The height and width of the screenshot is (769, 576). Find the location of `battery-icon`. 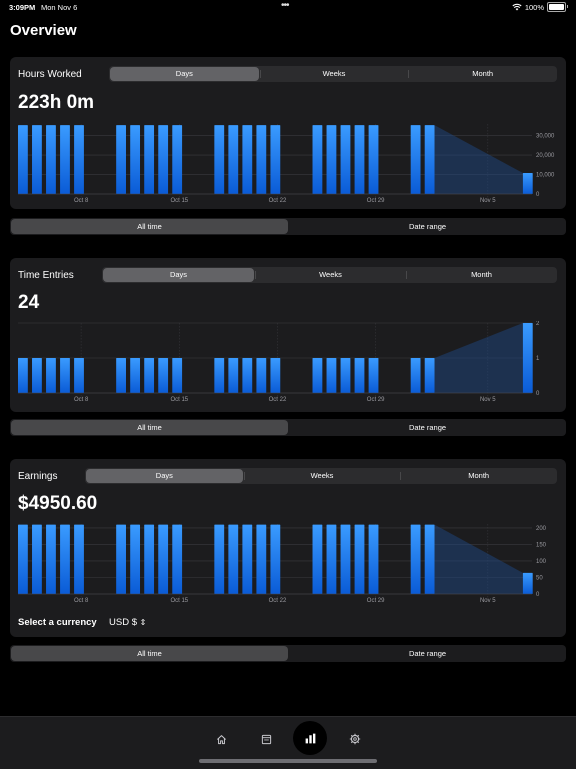

battery-icon is located at coordinates (557, 7).